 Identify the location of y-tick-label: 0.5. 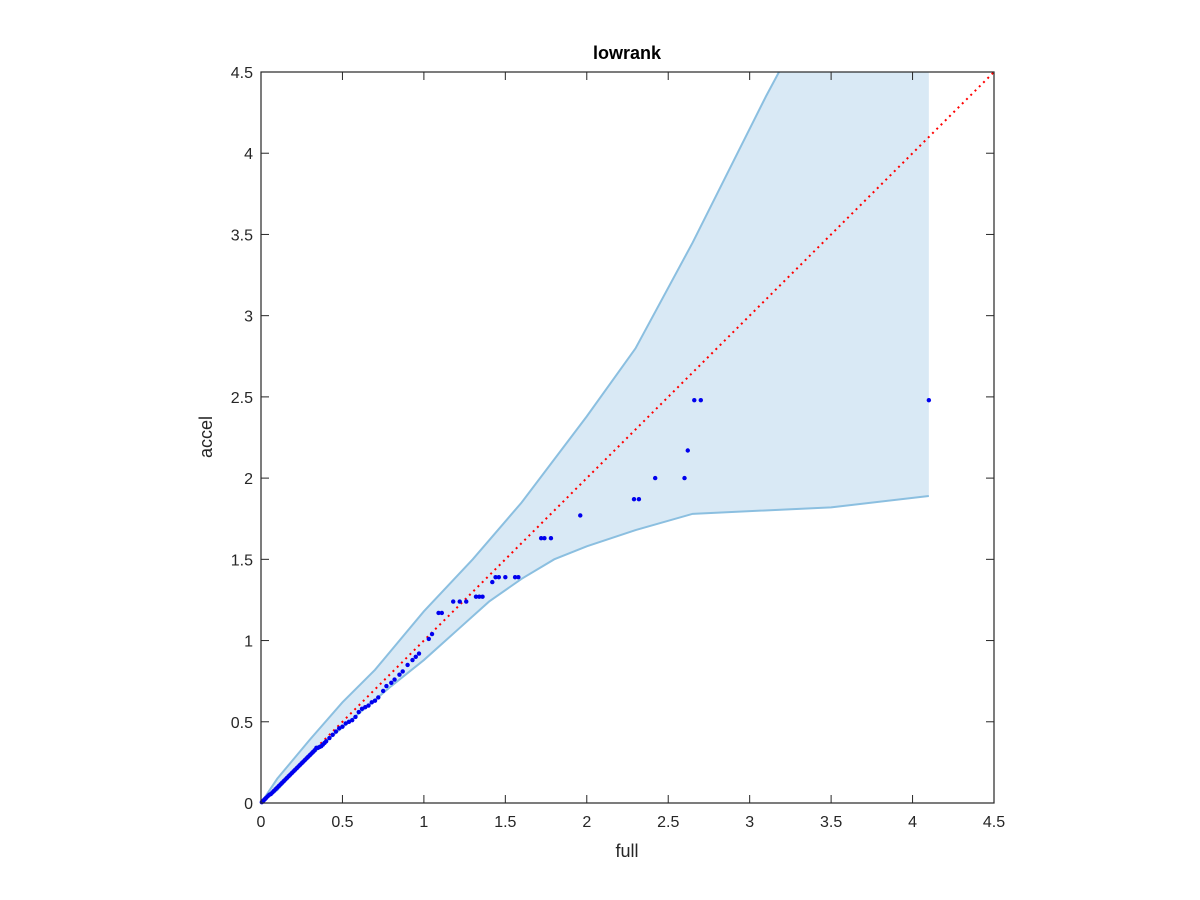
(242, 723).